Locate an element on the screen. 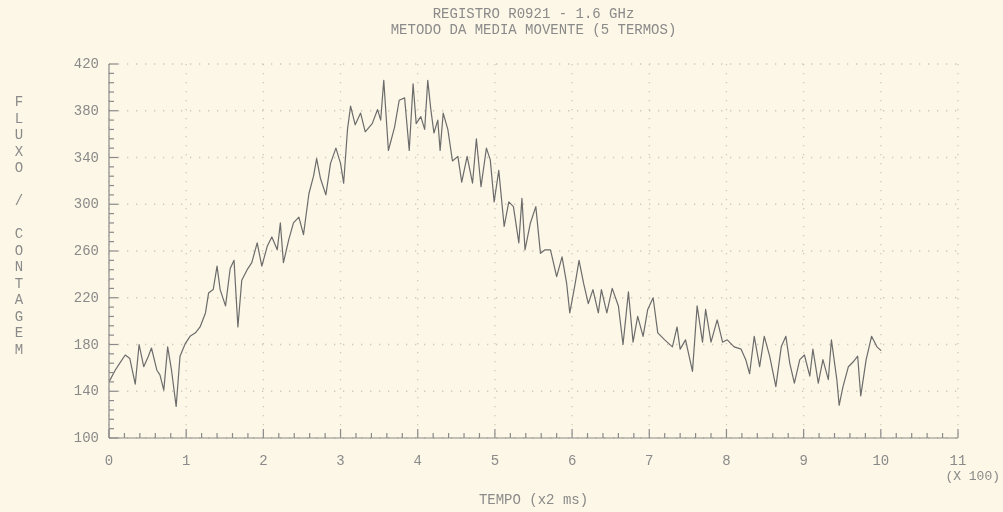  y-tick-label: 420 is located at coordinates (86, 64).